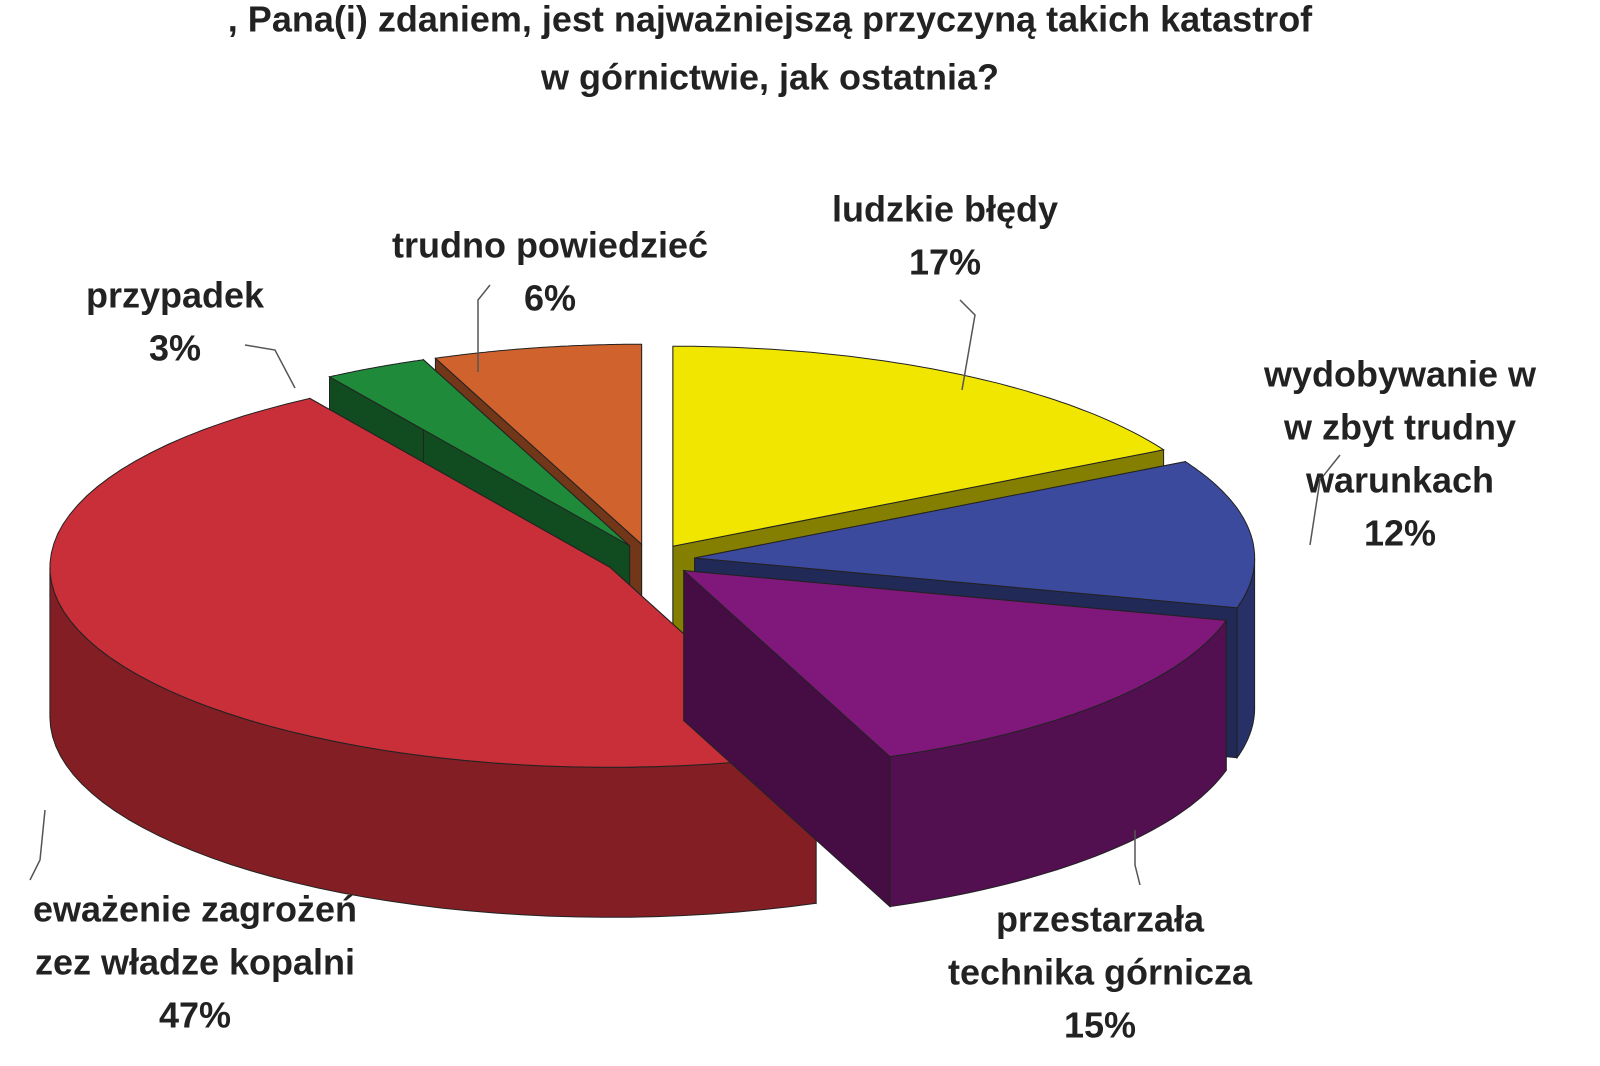 This screenshot has height=1066, width=1600. What do you see at coordinates (1100, 972) in the screenshot?
I see `category-label: technika górnicza` at bounding box center [1100, 972].